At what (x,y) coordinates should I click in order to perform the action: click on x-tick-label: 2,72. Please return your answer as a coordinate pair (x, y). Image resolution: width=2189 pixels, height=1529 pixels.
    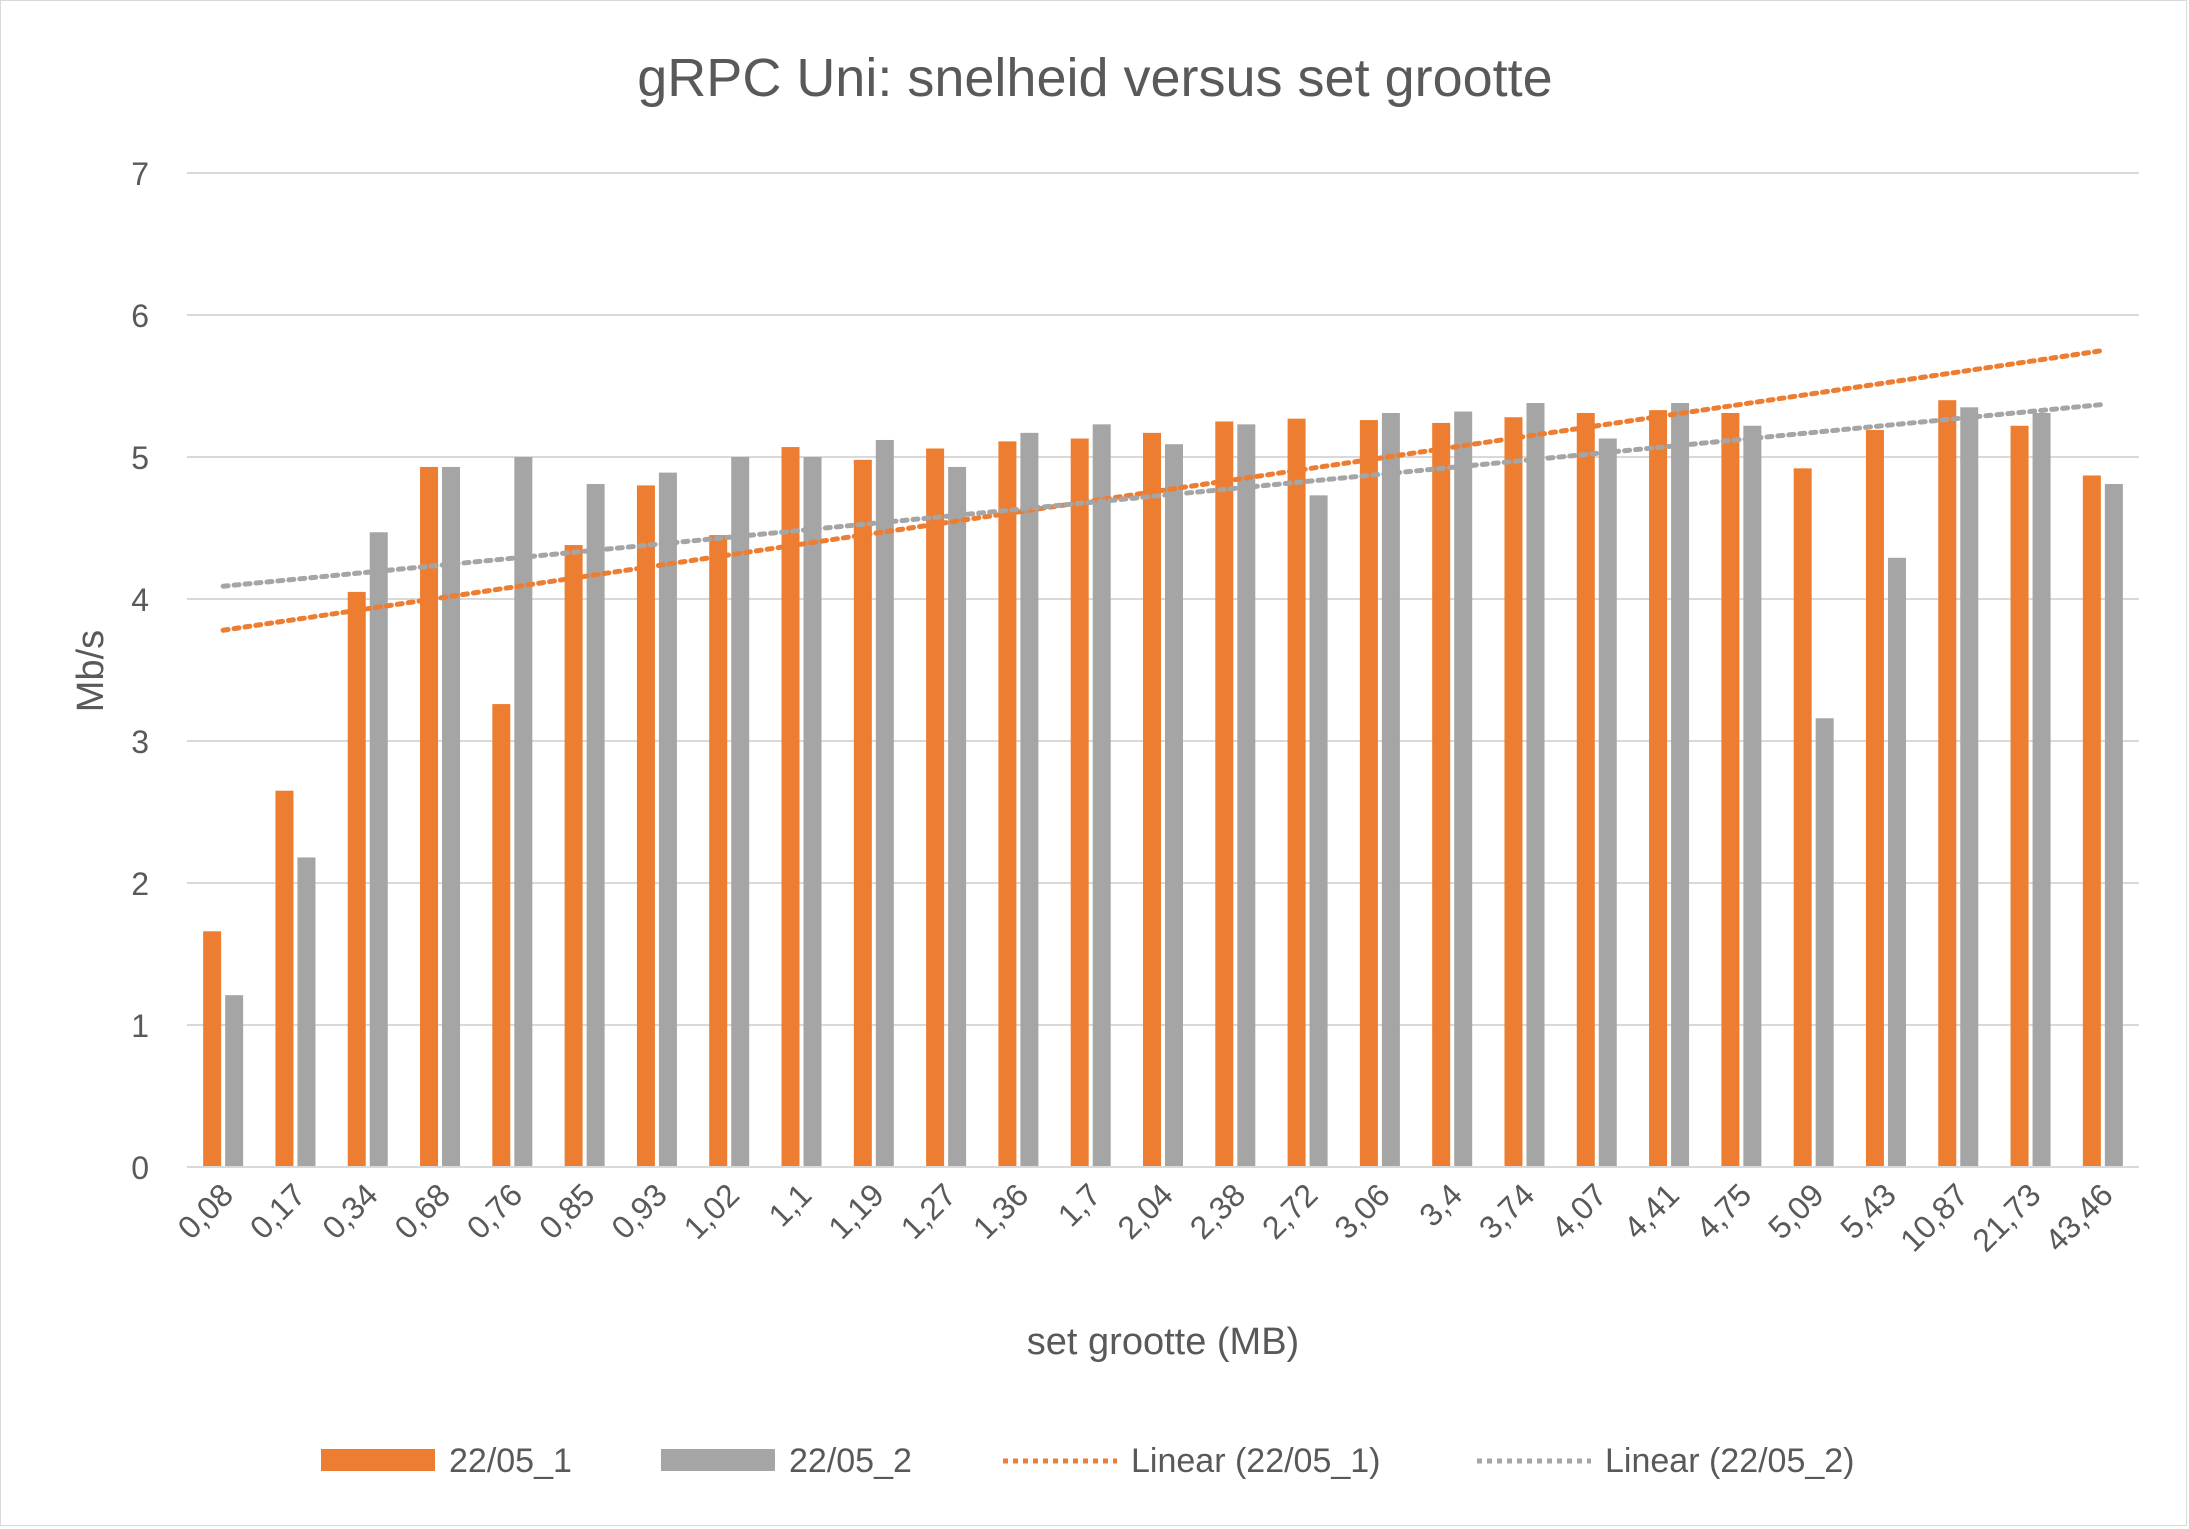
    Looking at the image, I should click on (1289, 1210).